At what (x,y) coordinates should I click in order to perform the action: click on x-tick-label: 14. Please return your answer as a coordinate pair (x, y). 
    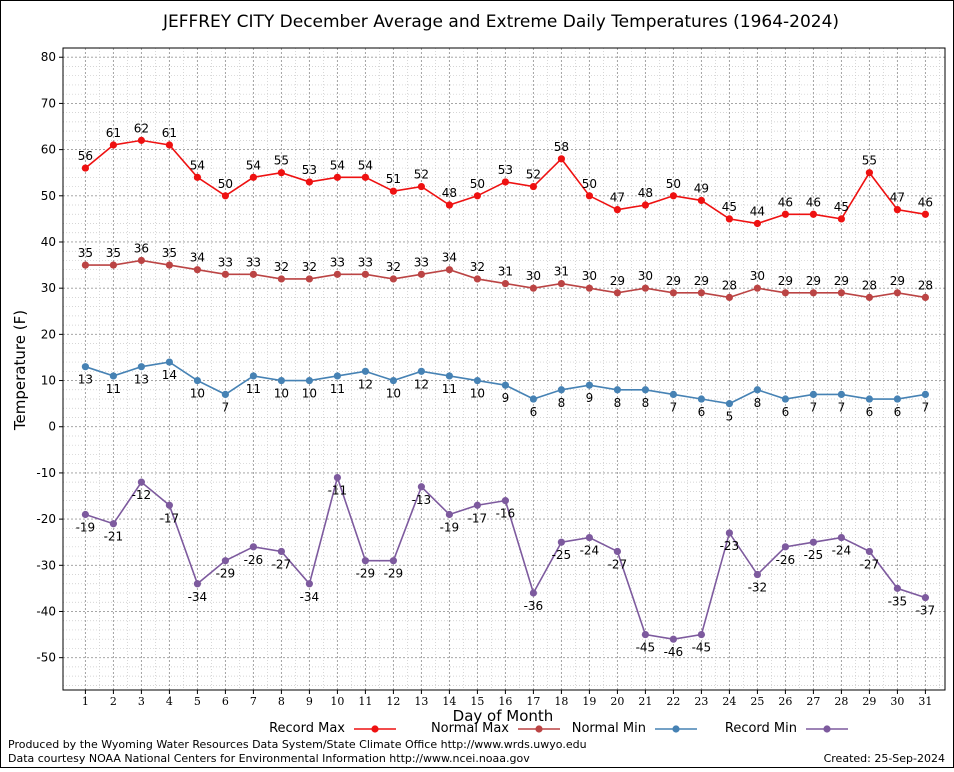
    Looking at the image, I should click on (449, 701).